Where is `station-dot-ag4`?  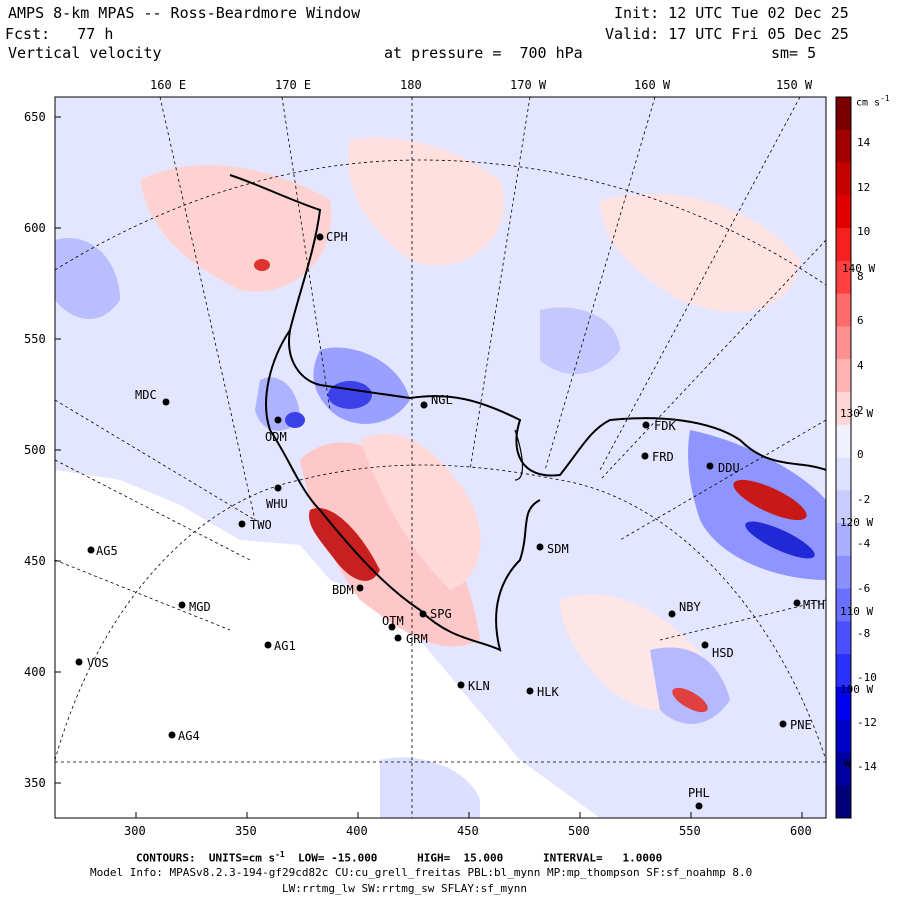
station-dot-ag4 is located at coordinates (172, 735).